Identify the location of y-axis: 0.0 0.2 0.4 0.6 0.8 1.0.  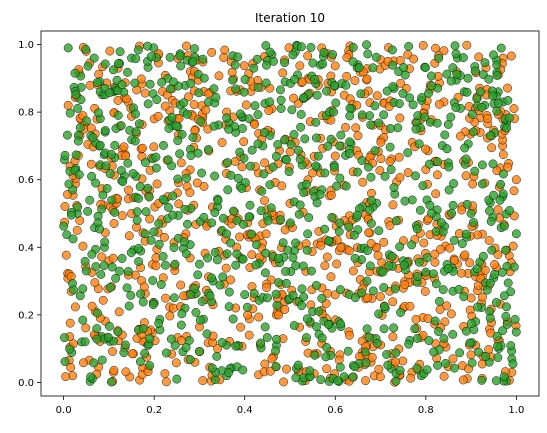
(29, 214).